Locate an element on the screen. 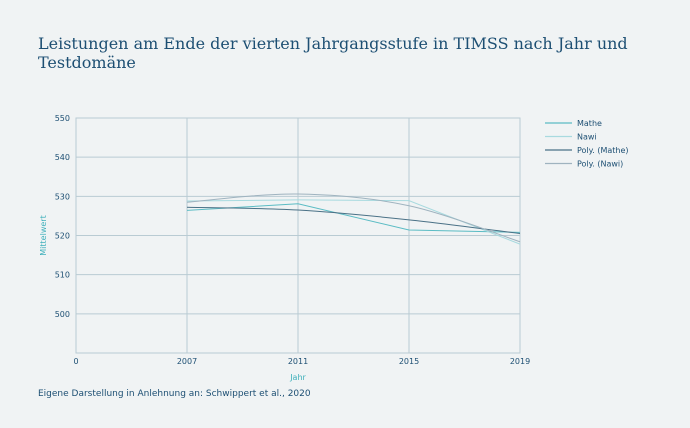  series-line-poly-mathe- is located at coordinates (353, 220).